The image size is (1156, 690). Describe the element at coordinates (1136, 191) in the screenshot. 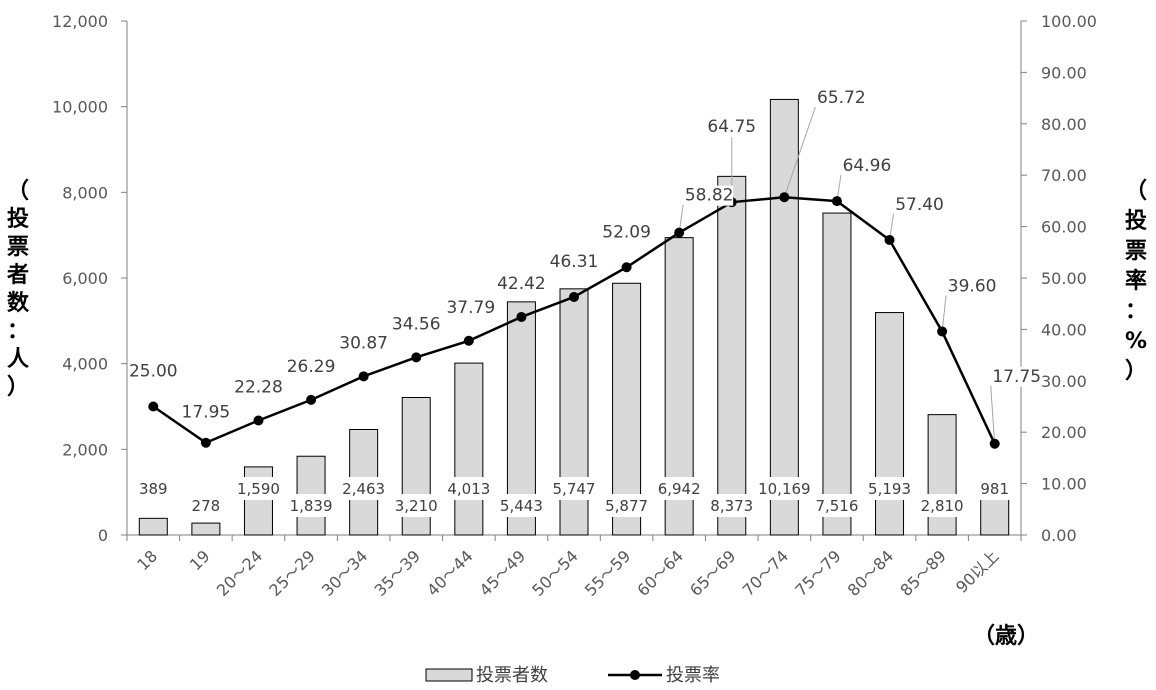

I see `right-axis-title-char: （` at that location.